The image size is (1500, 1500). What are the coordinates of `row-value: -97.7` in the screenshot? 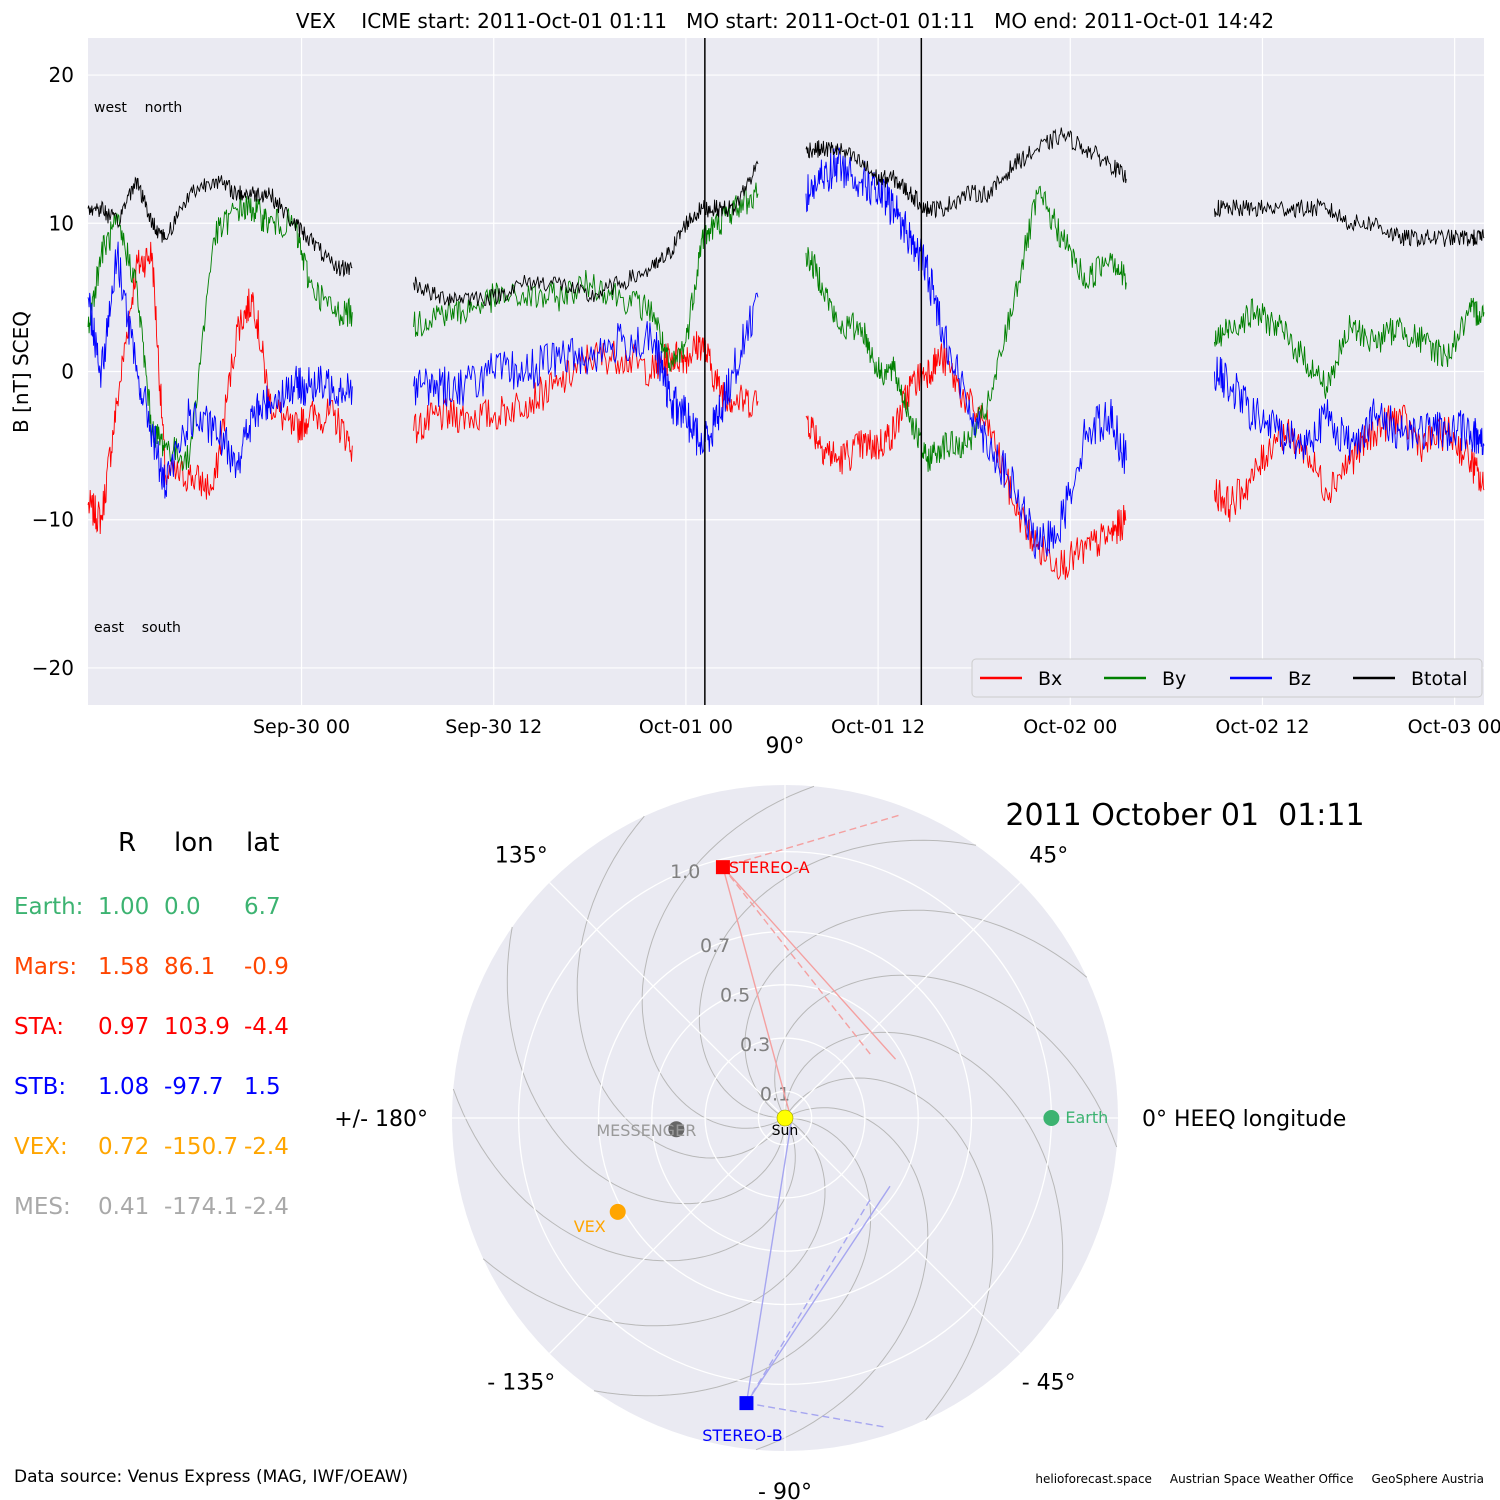 It's located at (194, 1087).